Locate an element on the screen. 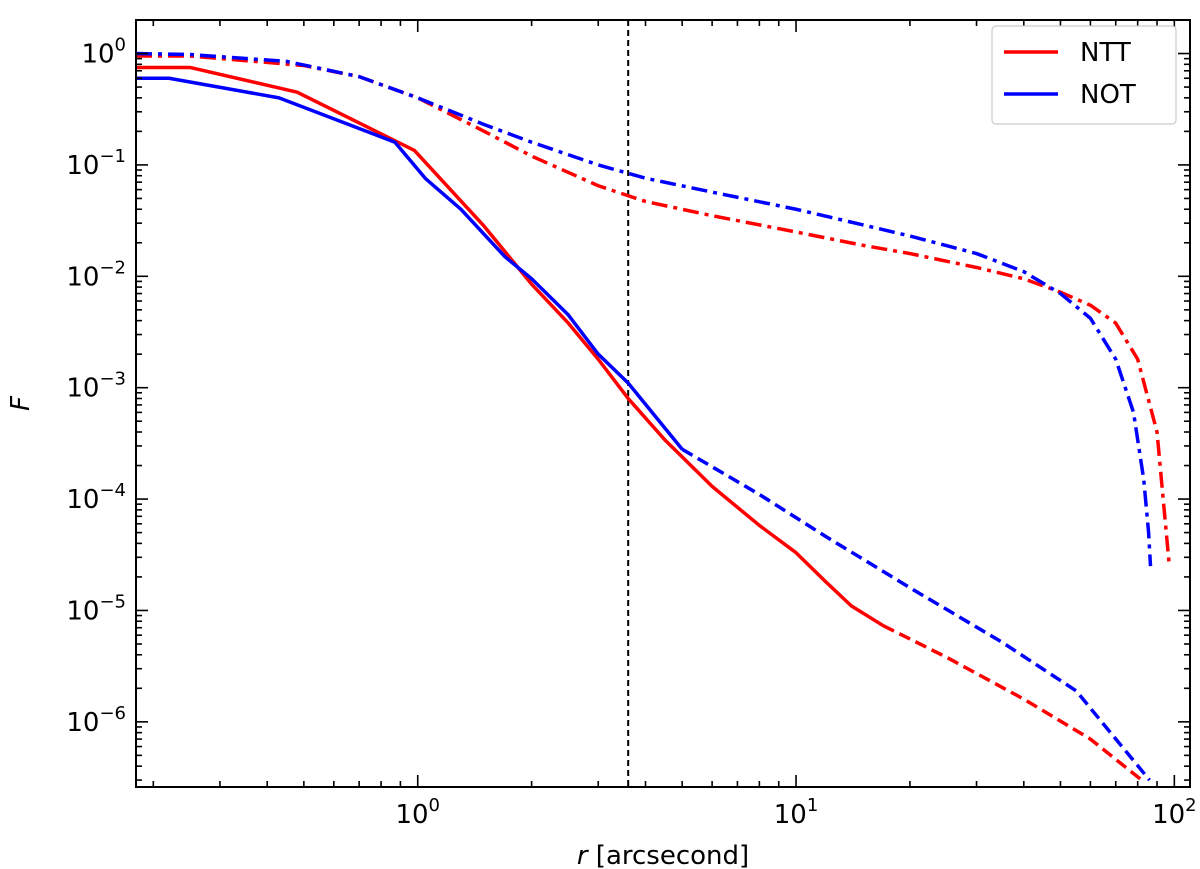 This screenshot has width=1200, height=869. y-tick-label: 10⁰ is located at coordinates (103, 52).